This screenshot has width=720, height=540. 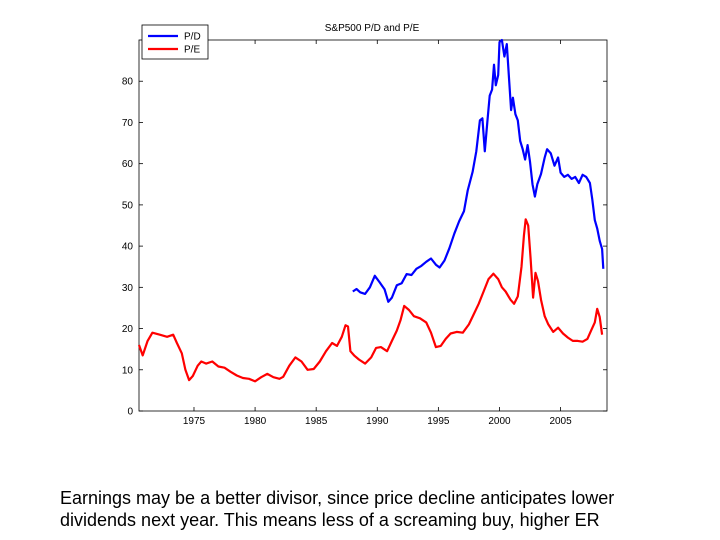 I want to click on x-tick-label: 1985, so click(x=316, y=421).